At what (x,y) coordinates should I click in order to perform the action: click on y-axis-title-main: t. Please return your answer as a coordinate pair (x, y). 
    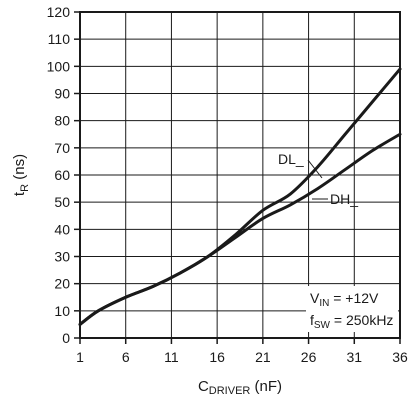
    Looking at the image, I should click on (19, 193).